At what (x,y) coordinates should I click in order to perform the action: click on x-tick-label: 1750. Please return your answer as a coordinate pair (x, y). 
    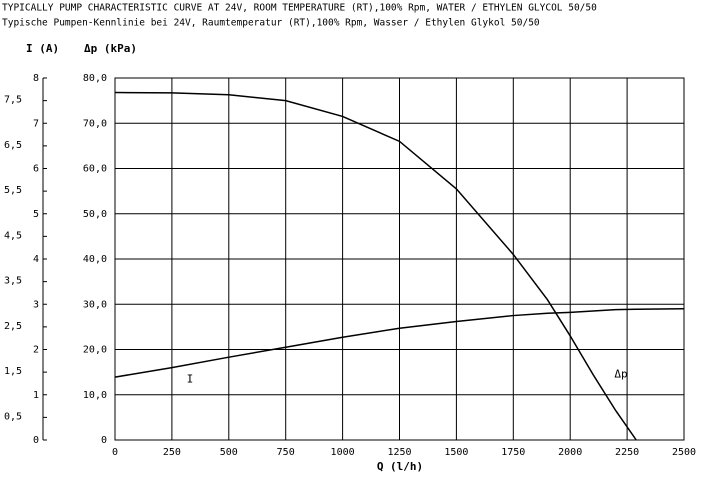
    Looking at the image, I should click on (513, 452).